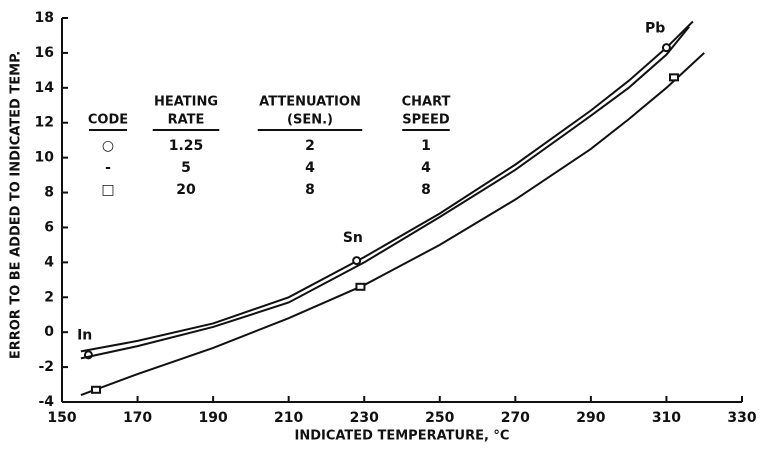 The height and width of the screenshot is (449, 764). I want to click on annotation: Pb, so click(655, 28).